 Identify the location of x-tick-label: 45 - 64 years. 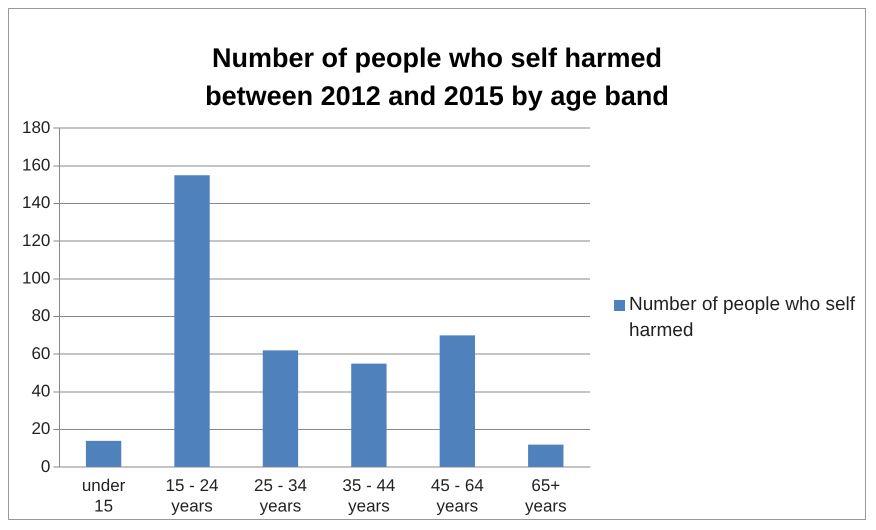
(457, 496).